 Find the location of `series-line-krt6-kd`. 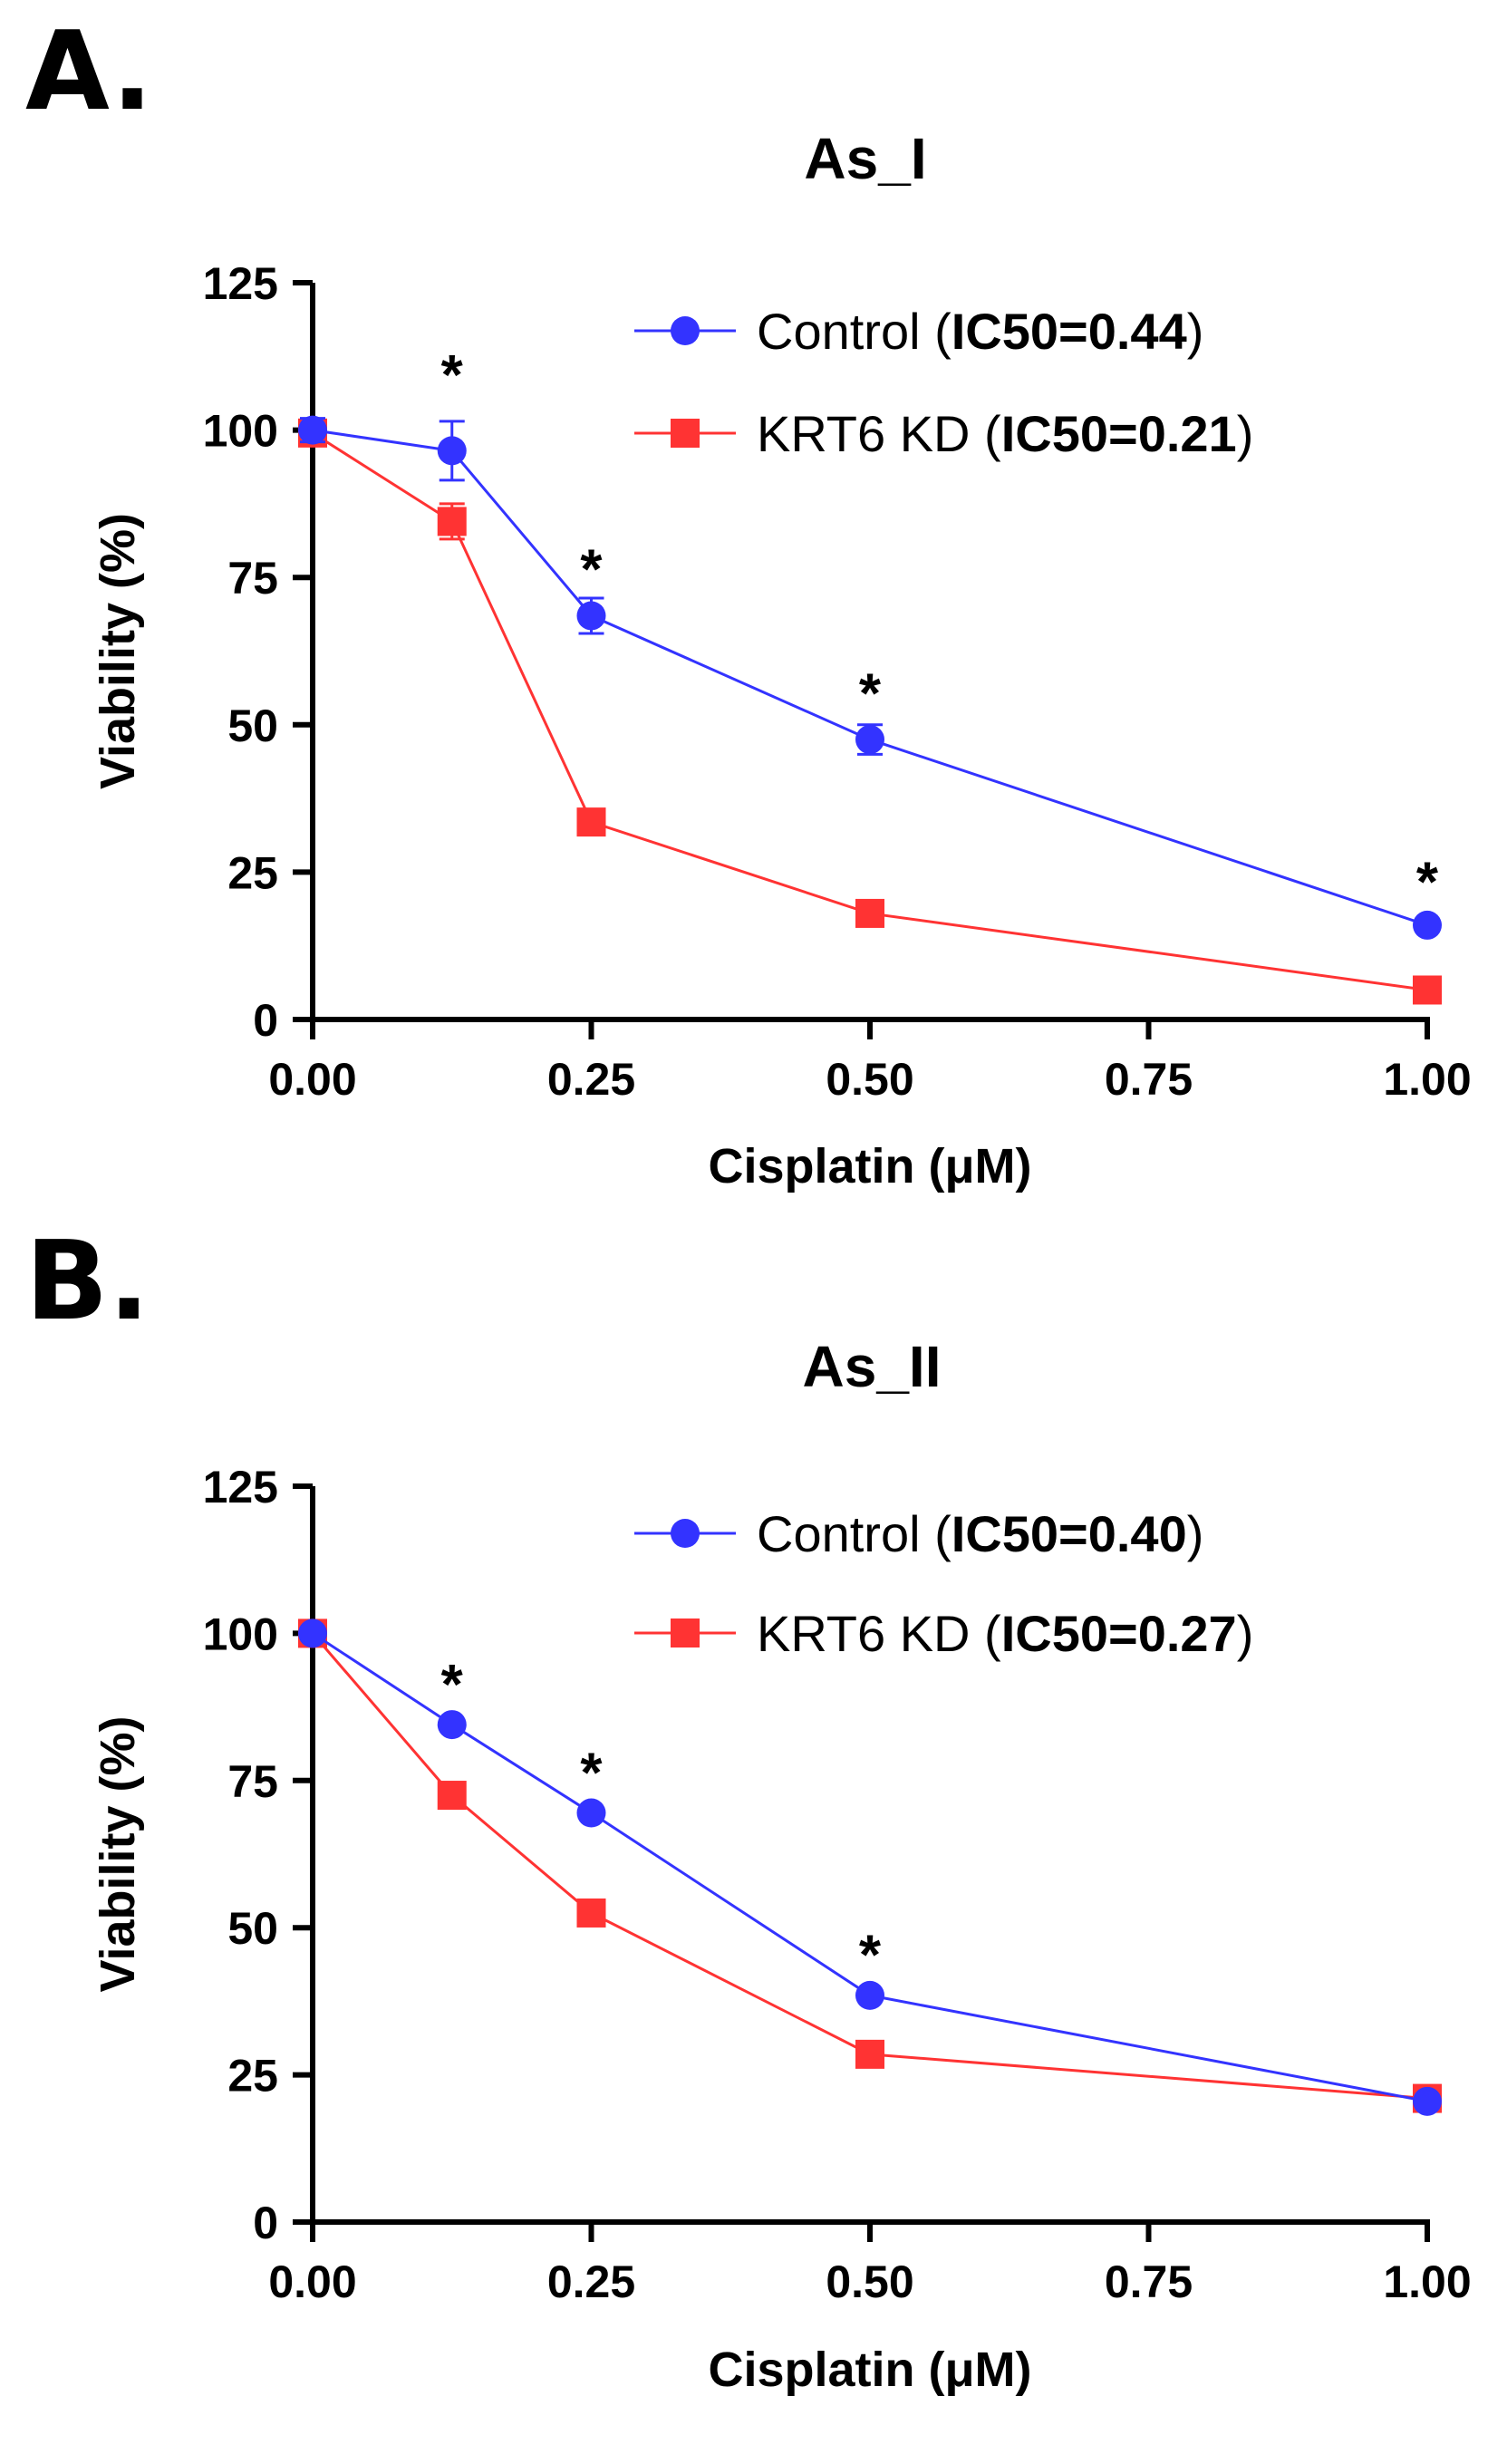

series-line-krt6-kd is located at coordinates (869, 1866).